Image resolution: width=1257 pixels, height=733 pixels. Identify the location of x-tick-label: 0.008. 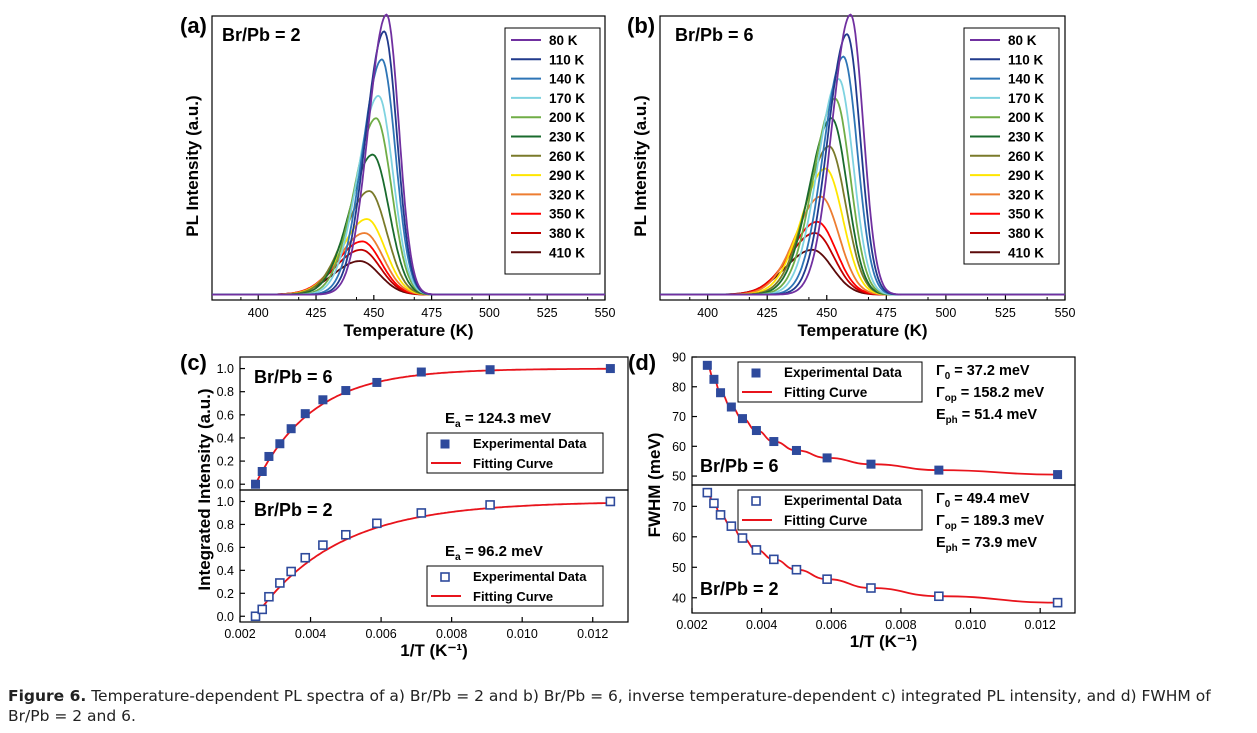
(900, 625).